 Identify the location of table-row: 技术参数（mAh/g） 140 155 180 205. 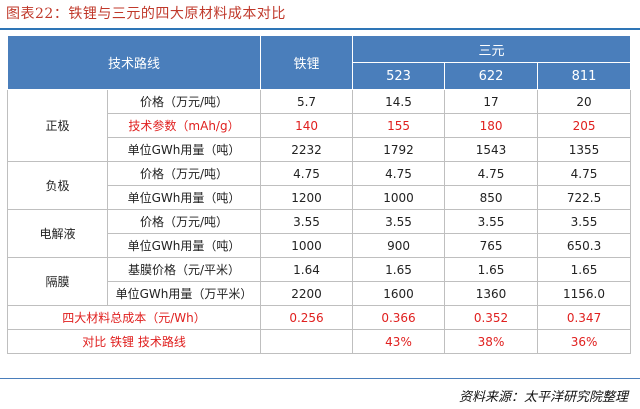
(320, 125).